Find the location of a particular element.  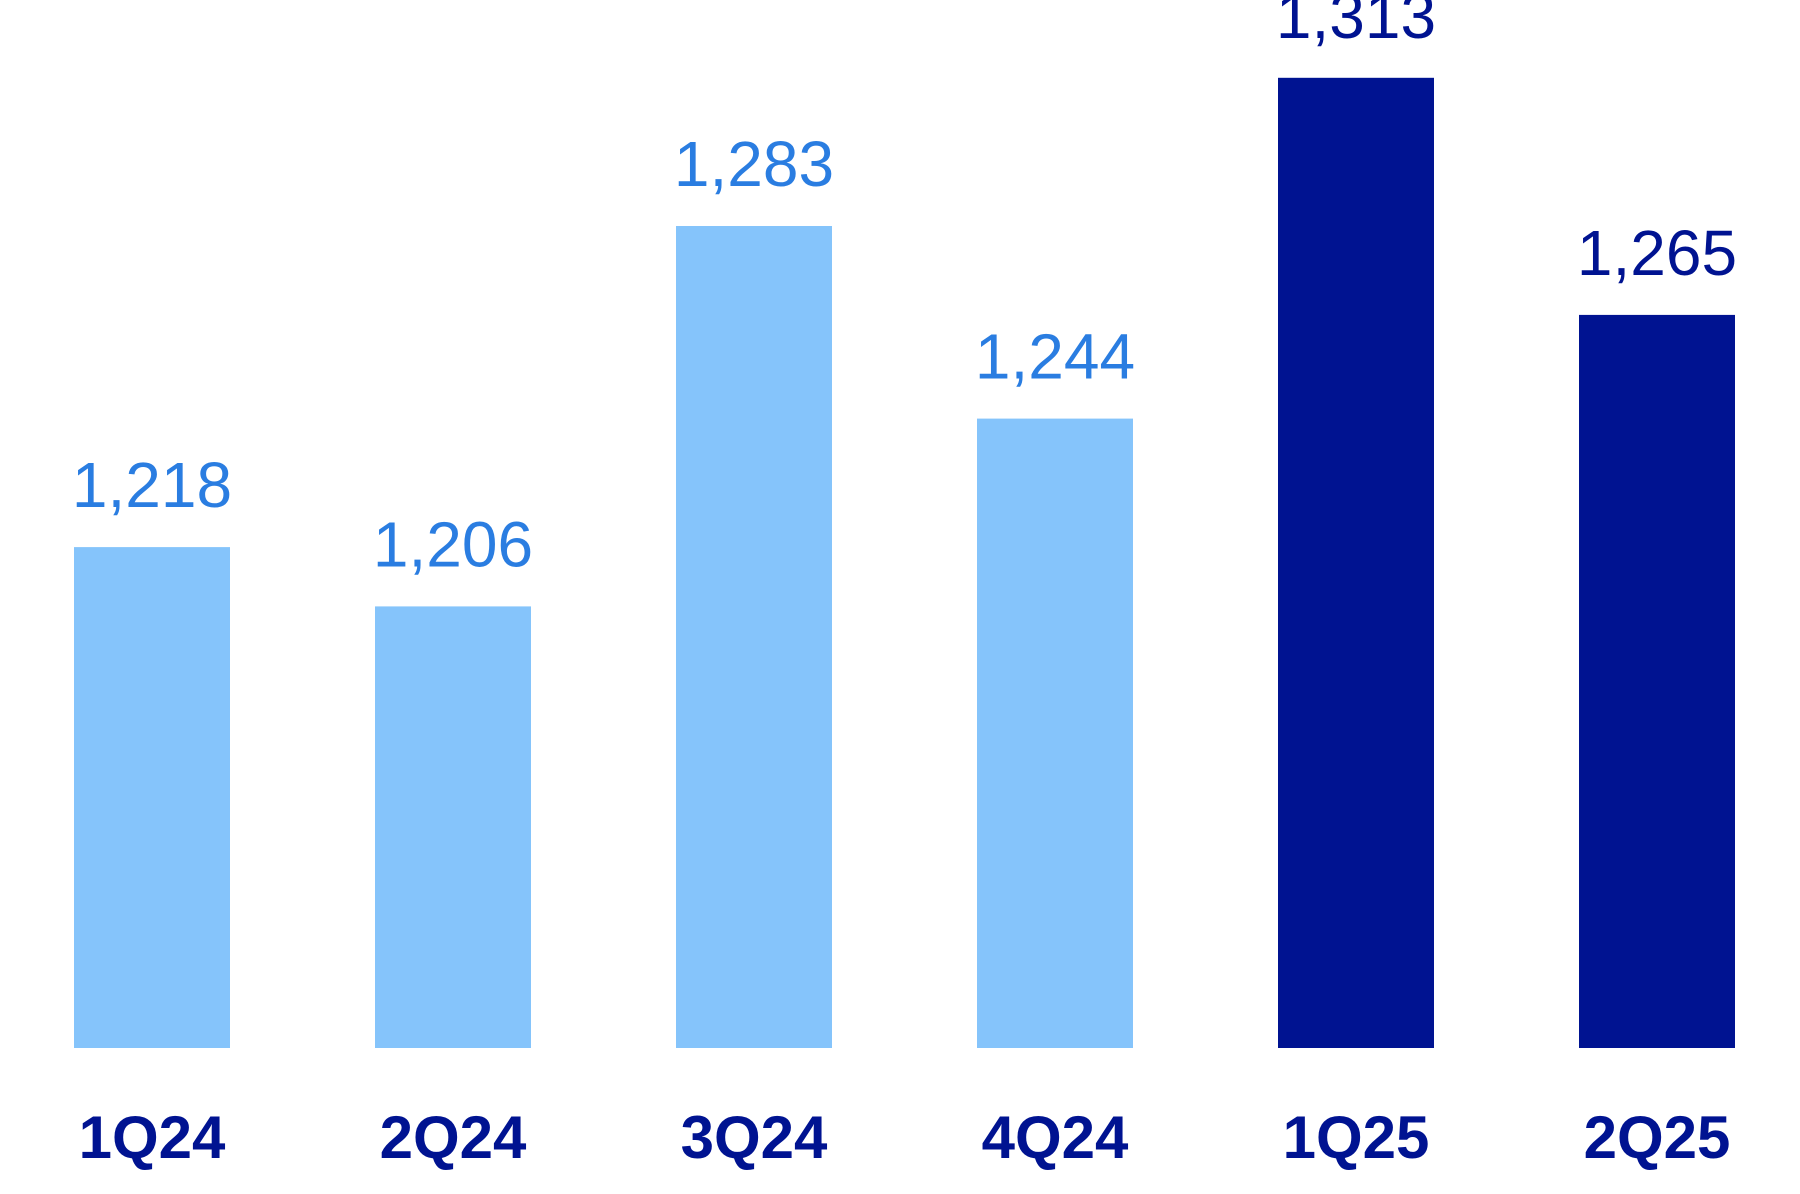

bar-3q24 is located at coordinates (754, 637).